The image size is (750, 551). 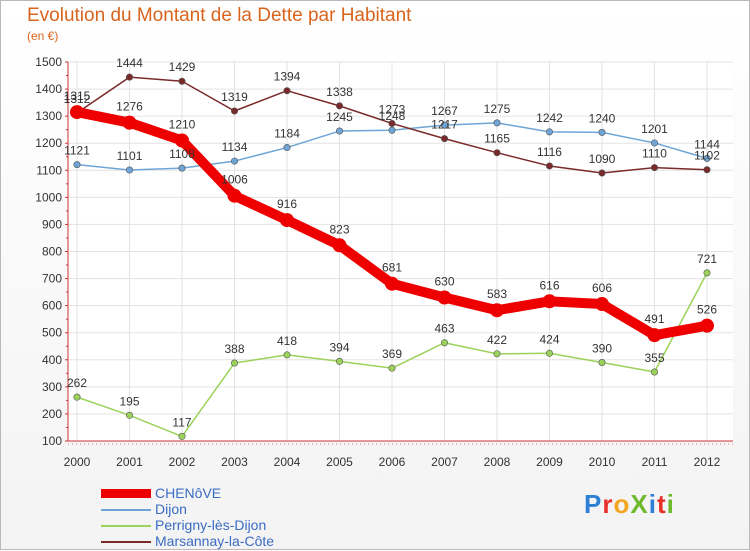 I want to click on data-label: 369, so click(x=392, y=354).